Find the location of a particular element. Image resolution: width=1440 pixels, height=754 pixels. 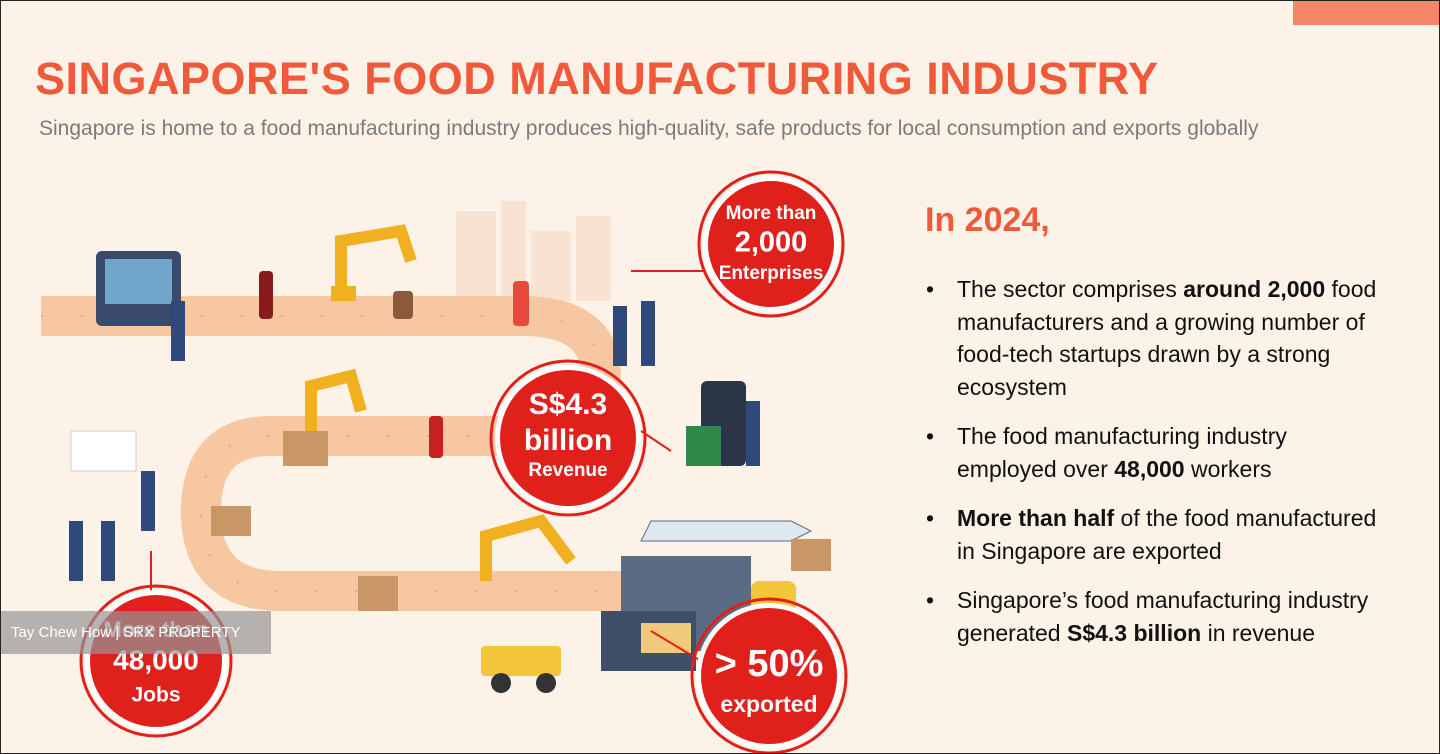

bold-text: around 2,000 is located at coordinates (1254, 289).